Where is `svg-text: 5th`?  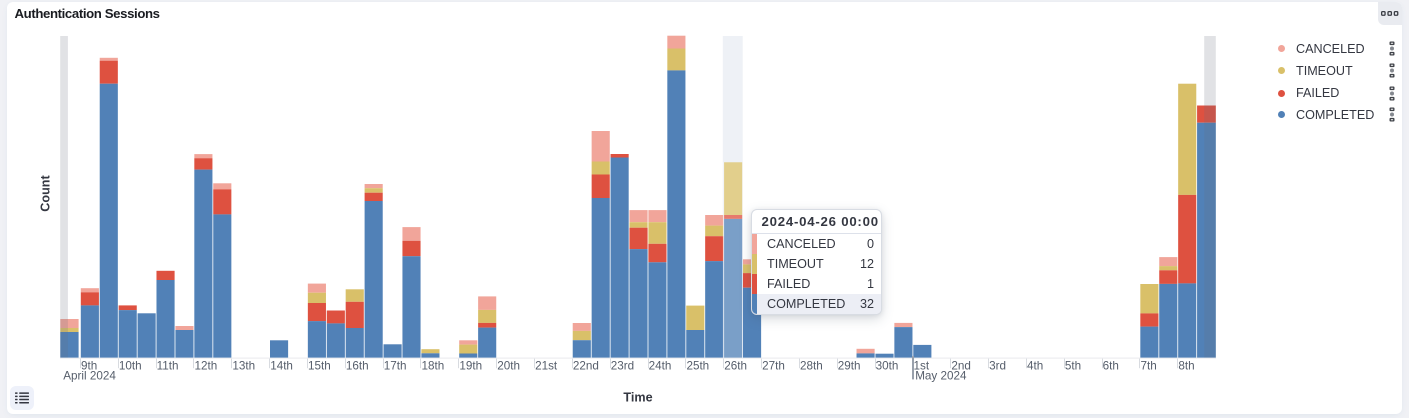 svg-text: 5th is located at coordinates (1073, 365).